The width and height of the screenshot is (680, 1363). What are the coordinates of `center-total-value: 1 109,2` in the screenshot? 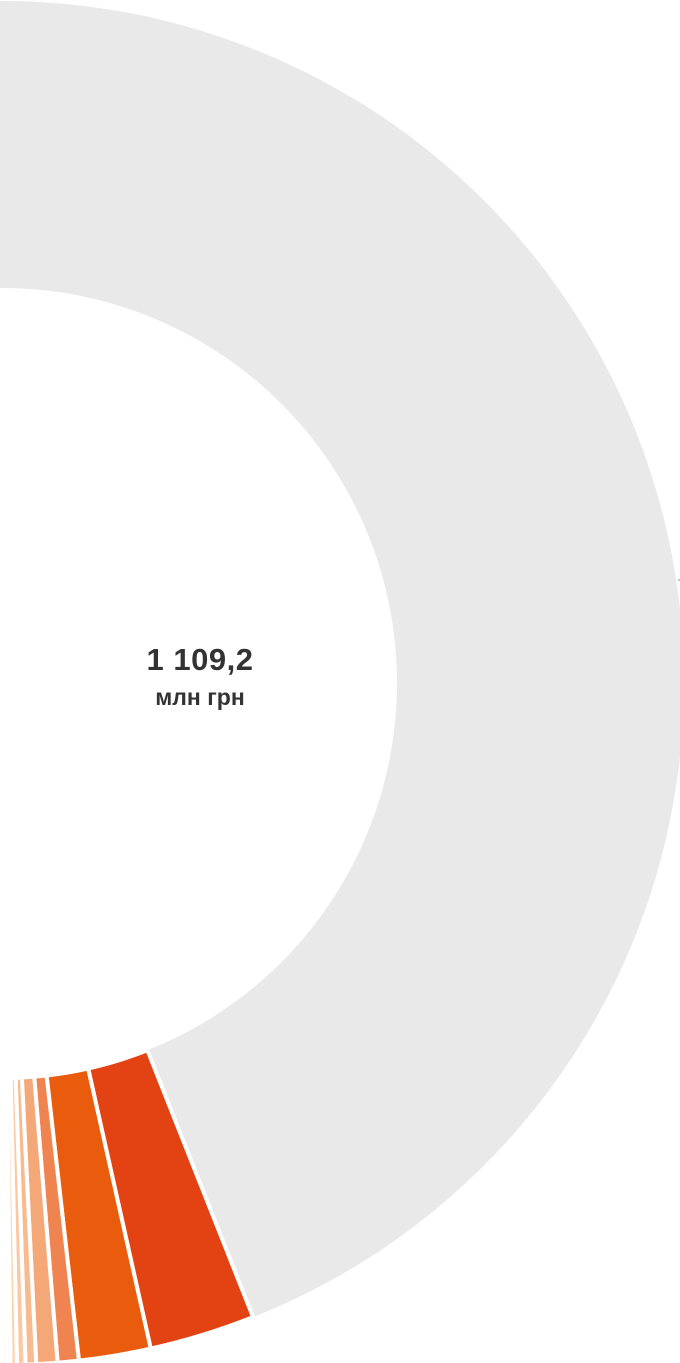 It's located at (200, 659).